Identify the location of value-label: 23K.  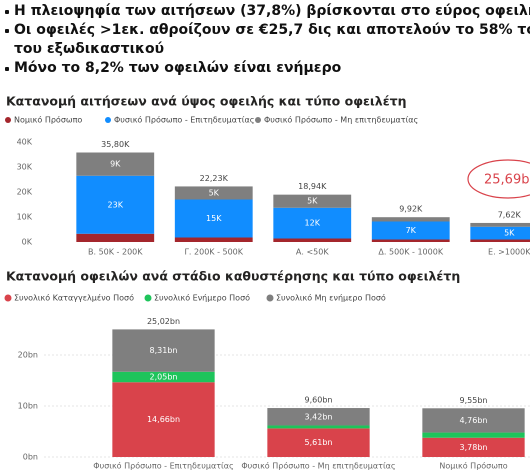
(116, 204).